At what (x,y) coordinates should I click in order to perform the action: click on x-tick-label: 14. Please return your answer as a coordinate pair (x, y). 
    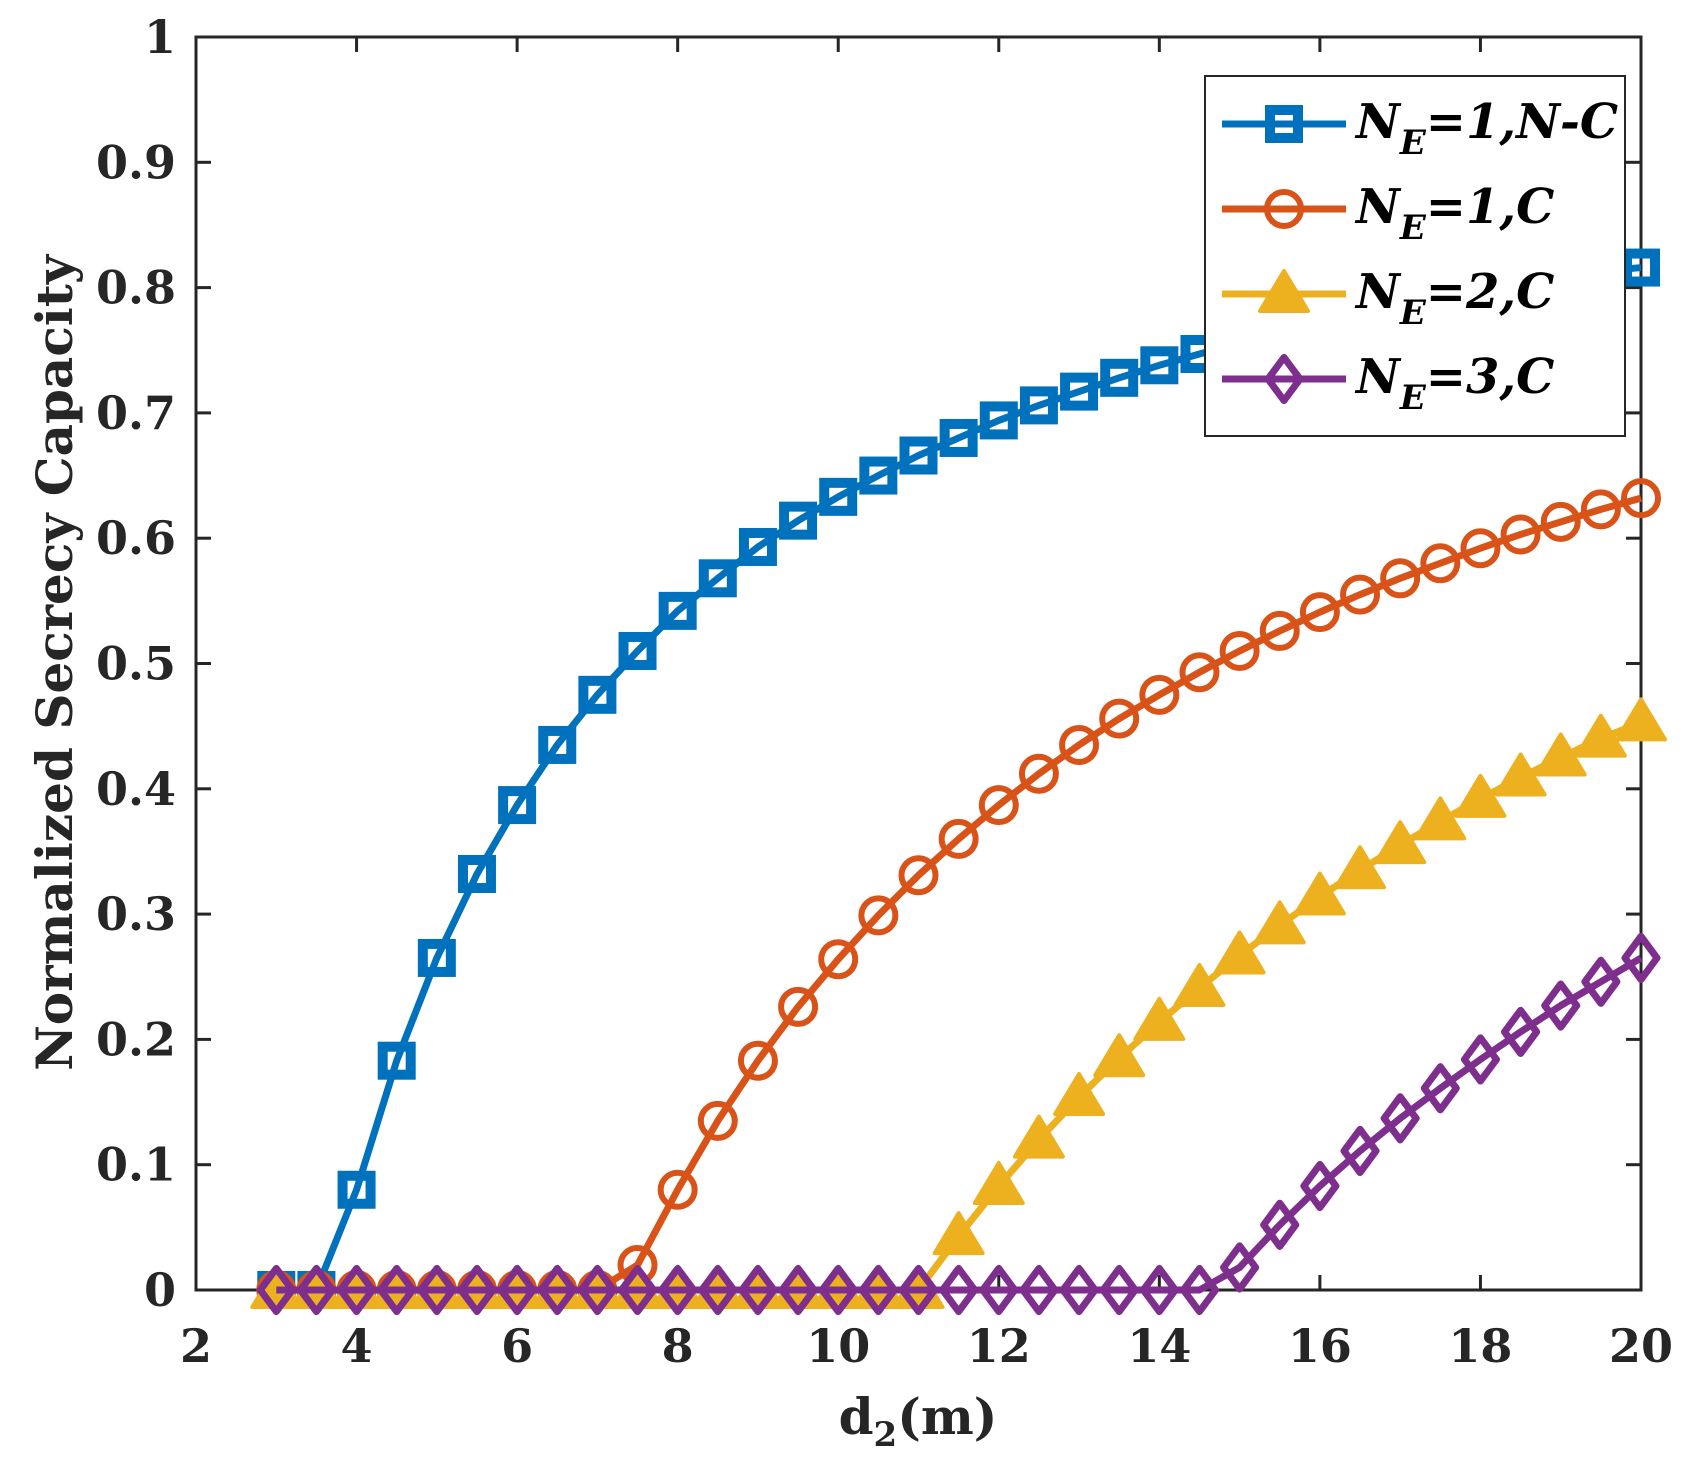
    Looking at the image, I should click on (1159, 1346).